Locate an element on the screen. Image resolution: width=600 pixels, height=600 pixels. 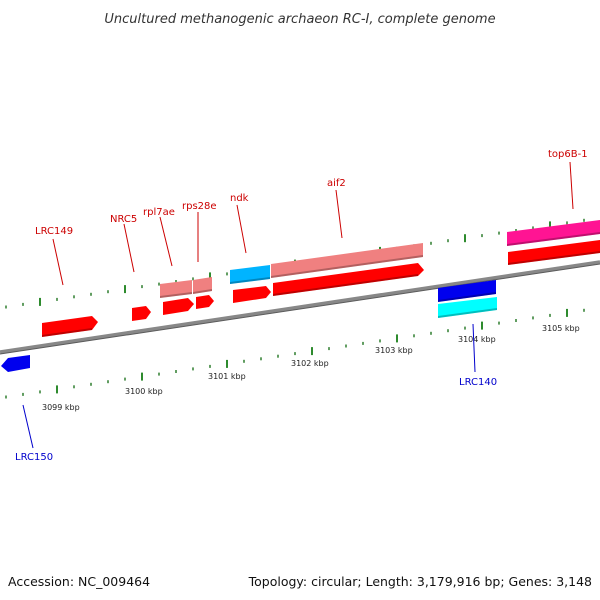
gene-label-rps28e: rps28e is located at coordinates (199, 206).